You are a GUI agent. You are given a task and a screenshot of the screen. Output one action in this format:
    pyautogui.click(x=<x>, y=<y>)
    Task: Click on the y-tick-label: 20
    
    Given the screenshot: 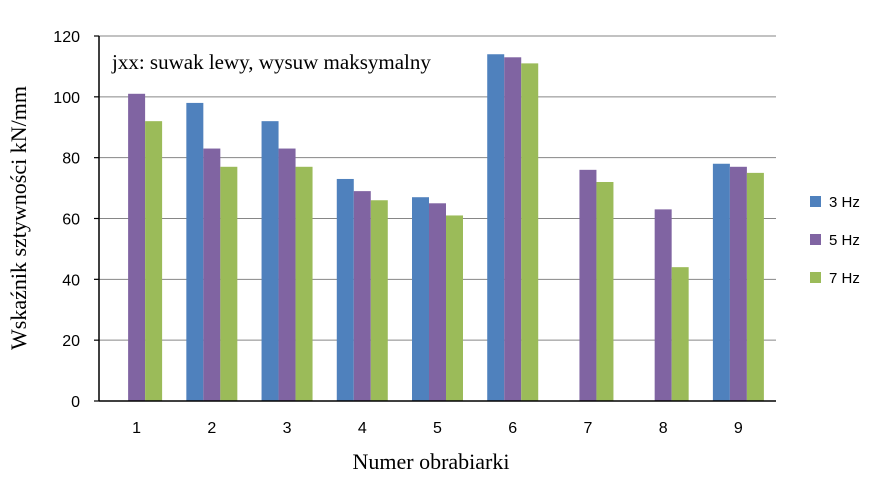 What is the action you would take?
    pyautogui.click(x=71, y=341)
    